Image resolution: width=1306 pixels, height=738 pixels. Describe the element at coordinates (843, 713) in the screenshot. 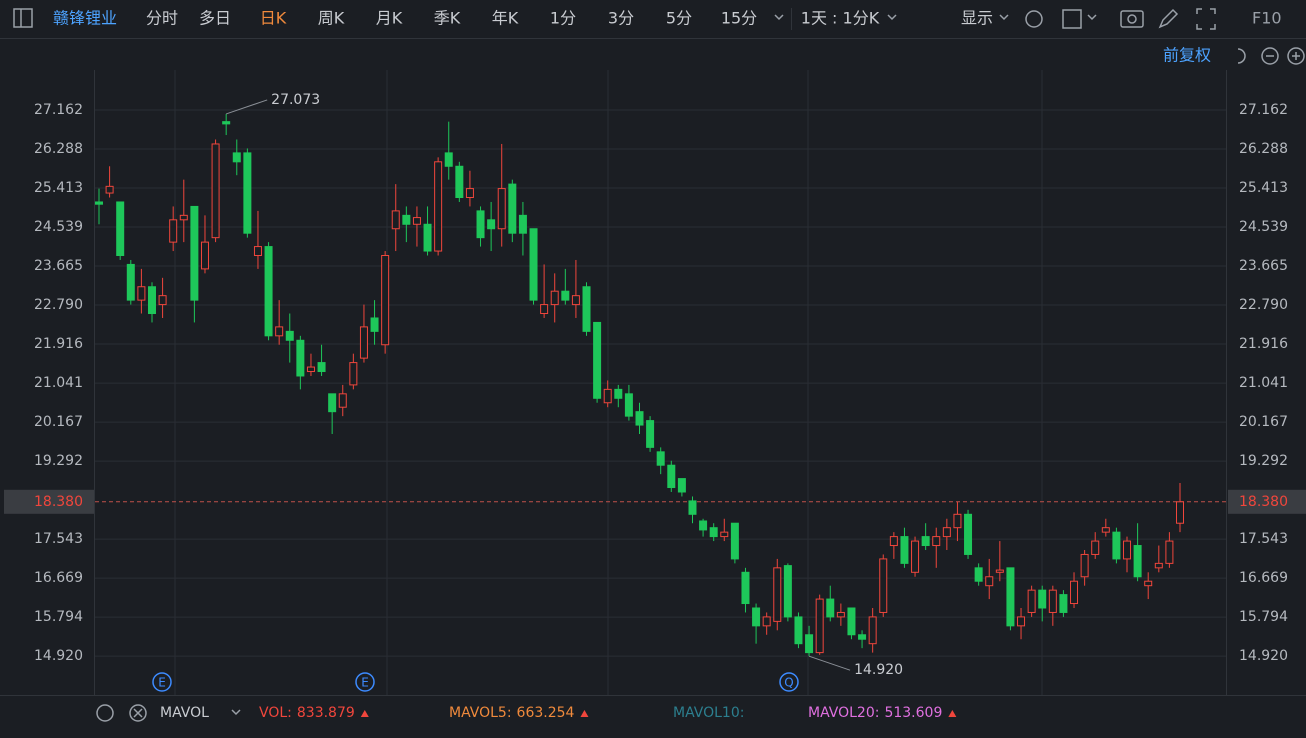

I see `indicator-label: MAVOL20:` at that location.